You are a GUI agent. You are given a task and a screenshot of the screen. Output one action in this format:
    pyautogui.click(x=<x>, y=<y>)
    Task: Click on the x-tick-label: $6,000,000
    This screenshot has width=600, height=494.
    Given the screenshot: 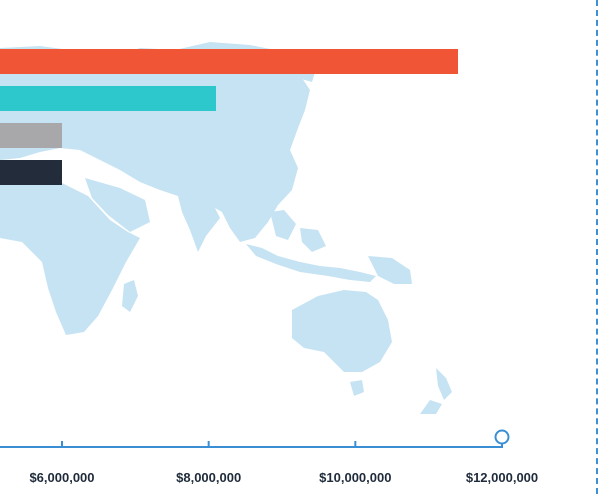 What is the action you would take?
    pyautogui.click(x=61, y=477)
    